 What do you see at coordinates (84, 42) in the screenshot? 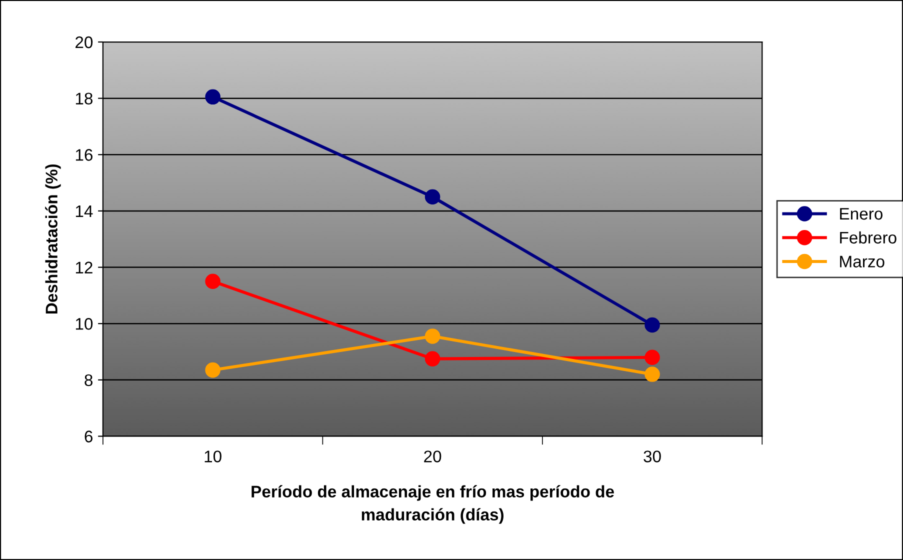
I see `y-tick-label: 20` at bounding box center [84, 42].